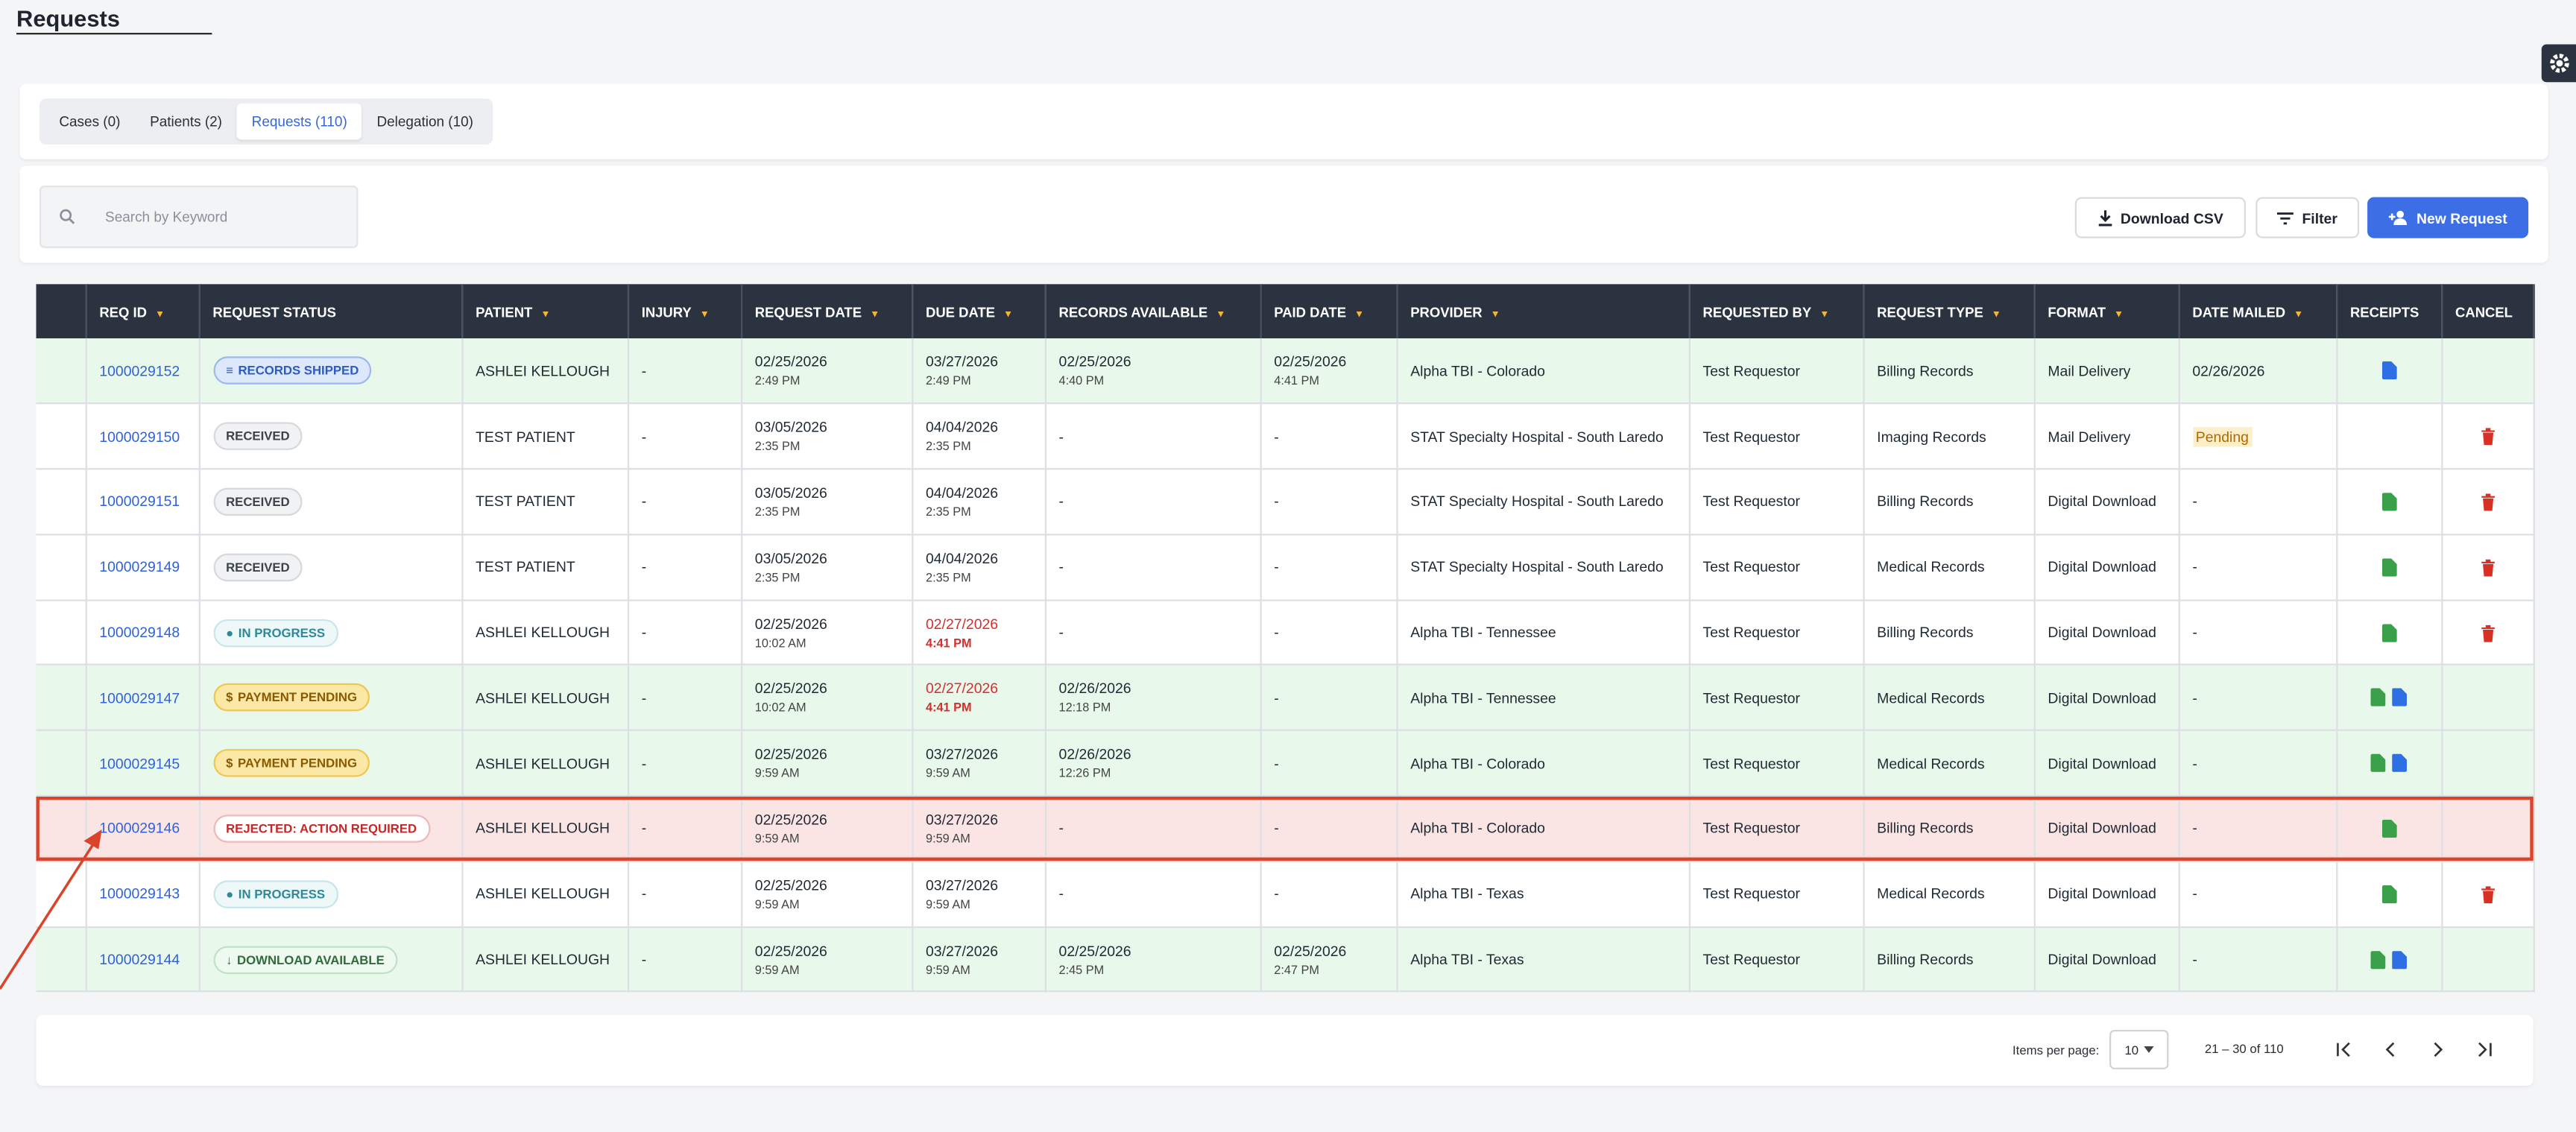  I want to click on search-placeholder: Search by Keyword, so click(166, 216).